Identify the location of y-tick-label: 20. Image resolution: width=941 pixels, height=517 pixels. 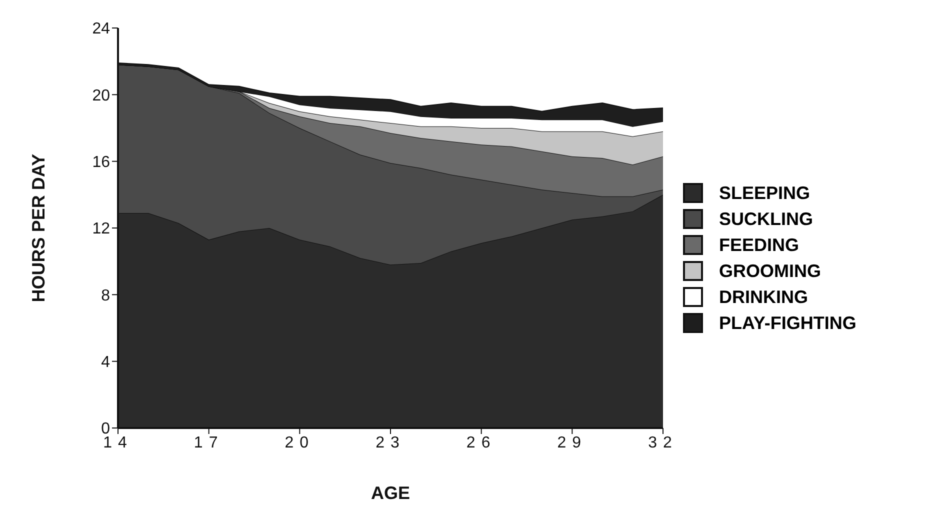
(101, 95).